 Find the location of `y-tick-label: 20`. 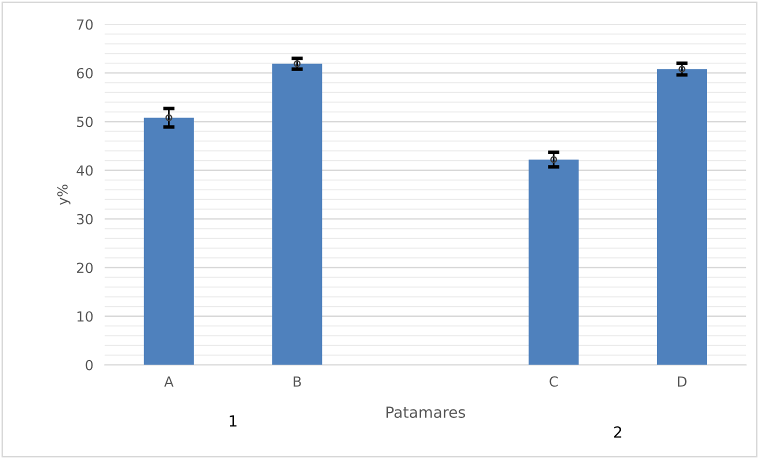

y-tick-label: 20 is located at coordinates (84, 268).